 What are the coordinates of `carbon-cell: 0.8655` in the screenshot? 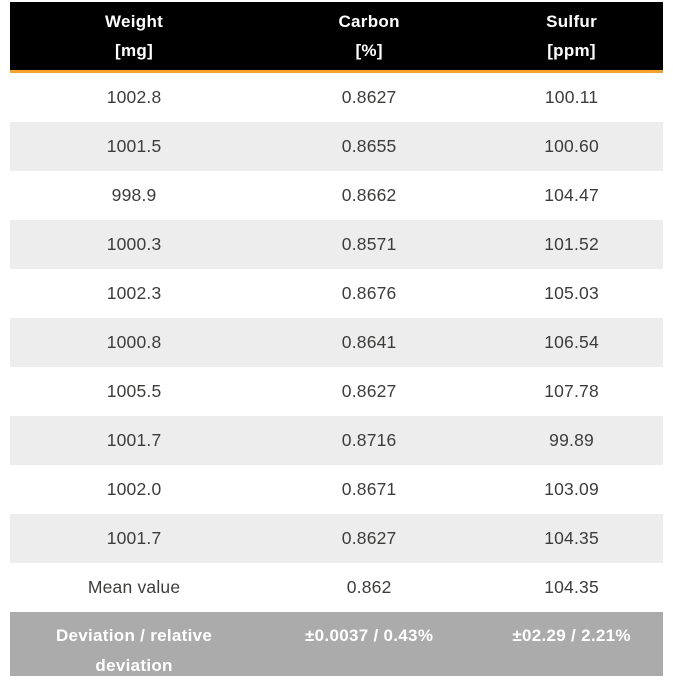 It's located at (369, 146).